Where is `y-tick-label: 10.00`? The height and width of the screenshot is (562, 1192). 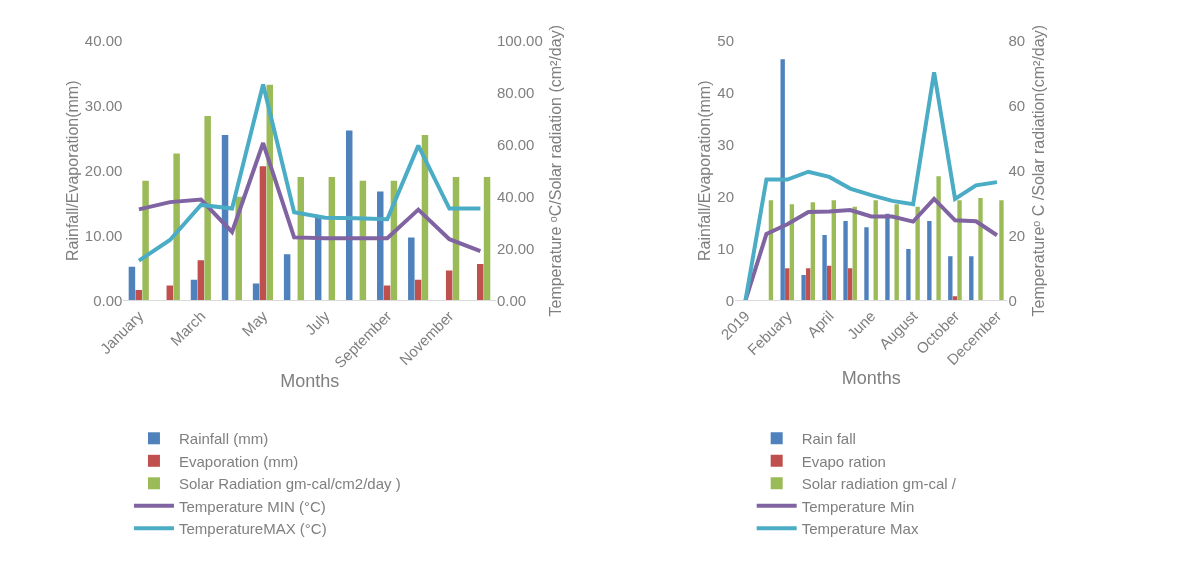
y-tick-label: 10.00 is located at coordinates (103, 235).